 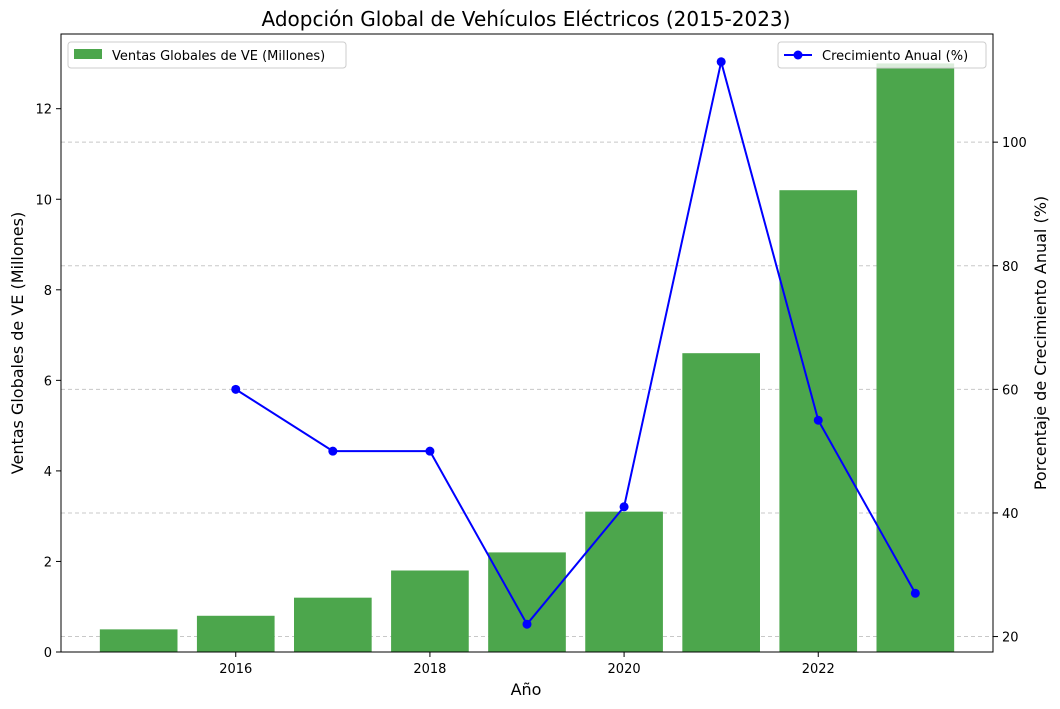 I want to click on growth-point-2023, so click(x=915, y=593).